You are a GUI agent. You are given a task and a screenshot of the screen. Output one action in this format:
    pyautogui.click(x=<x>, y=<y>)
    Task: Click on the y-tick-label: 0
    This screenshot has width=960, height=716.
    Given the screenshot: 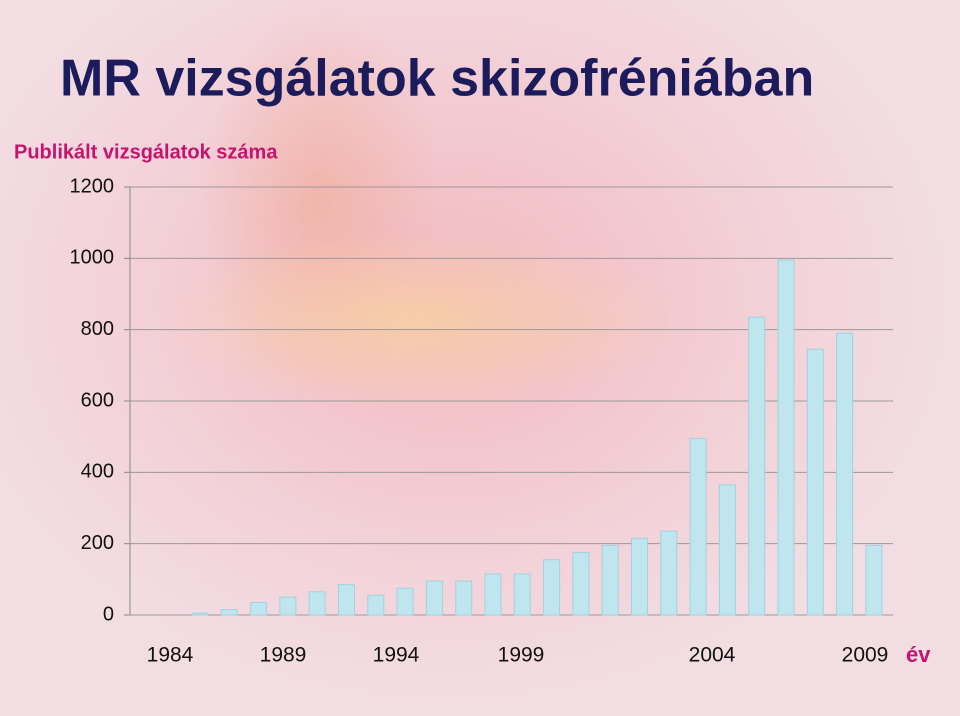 What is the action you would take?
    pyautogui.click(x=108, y=614)
    